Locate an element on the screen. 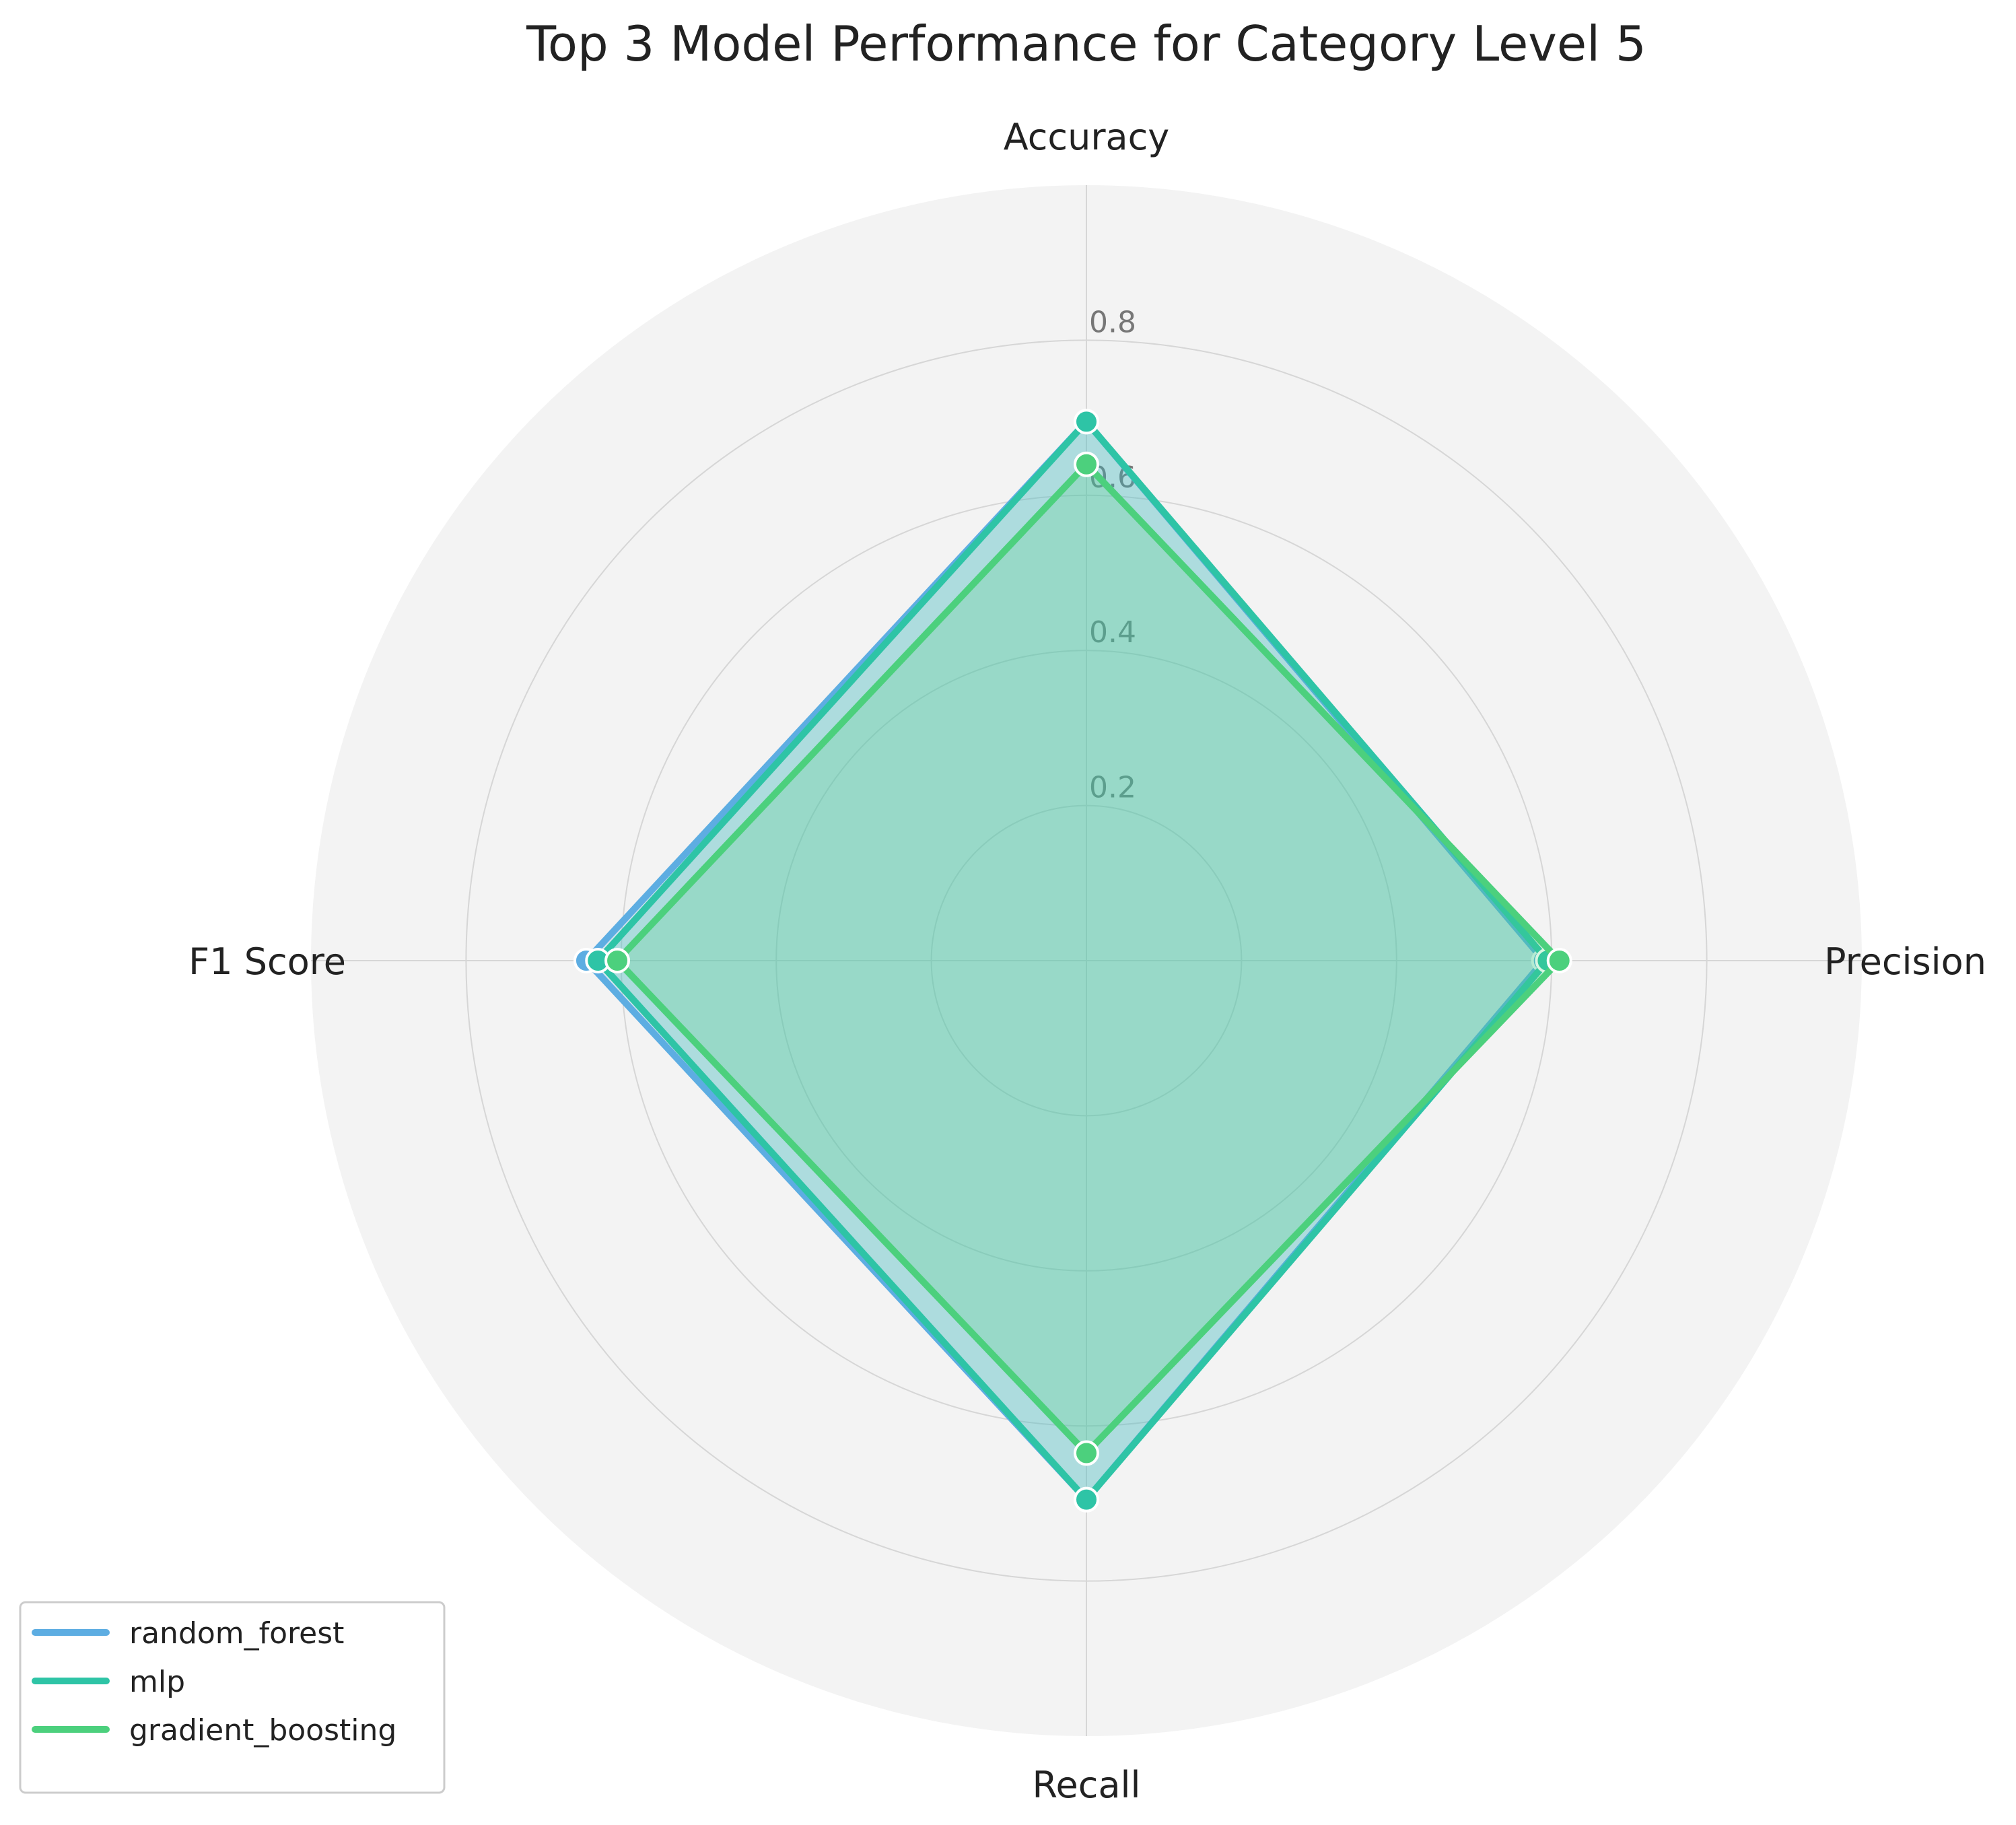  legend: random_forest mlp gradient_boosting is located at coordinates (232, 1697).